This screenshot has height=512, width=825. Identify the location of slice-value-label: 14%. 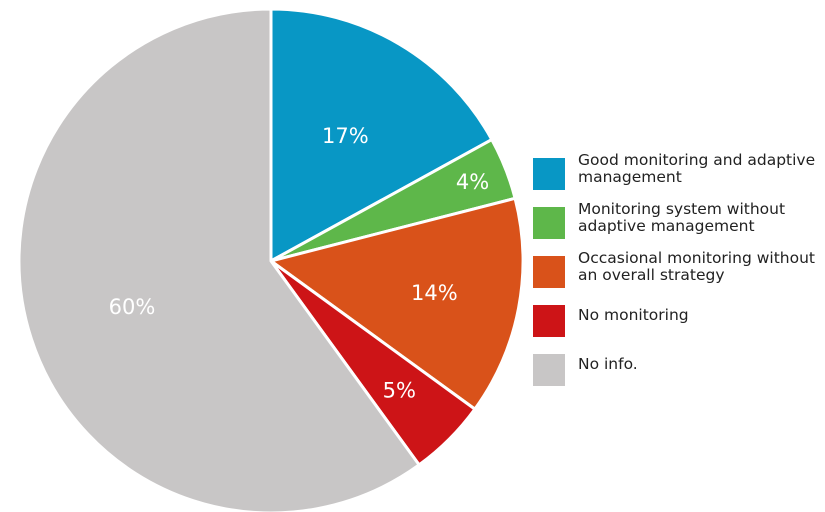
(434, 293).